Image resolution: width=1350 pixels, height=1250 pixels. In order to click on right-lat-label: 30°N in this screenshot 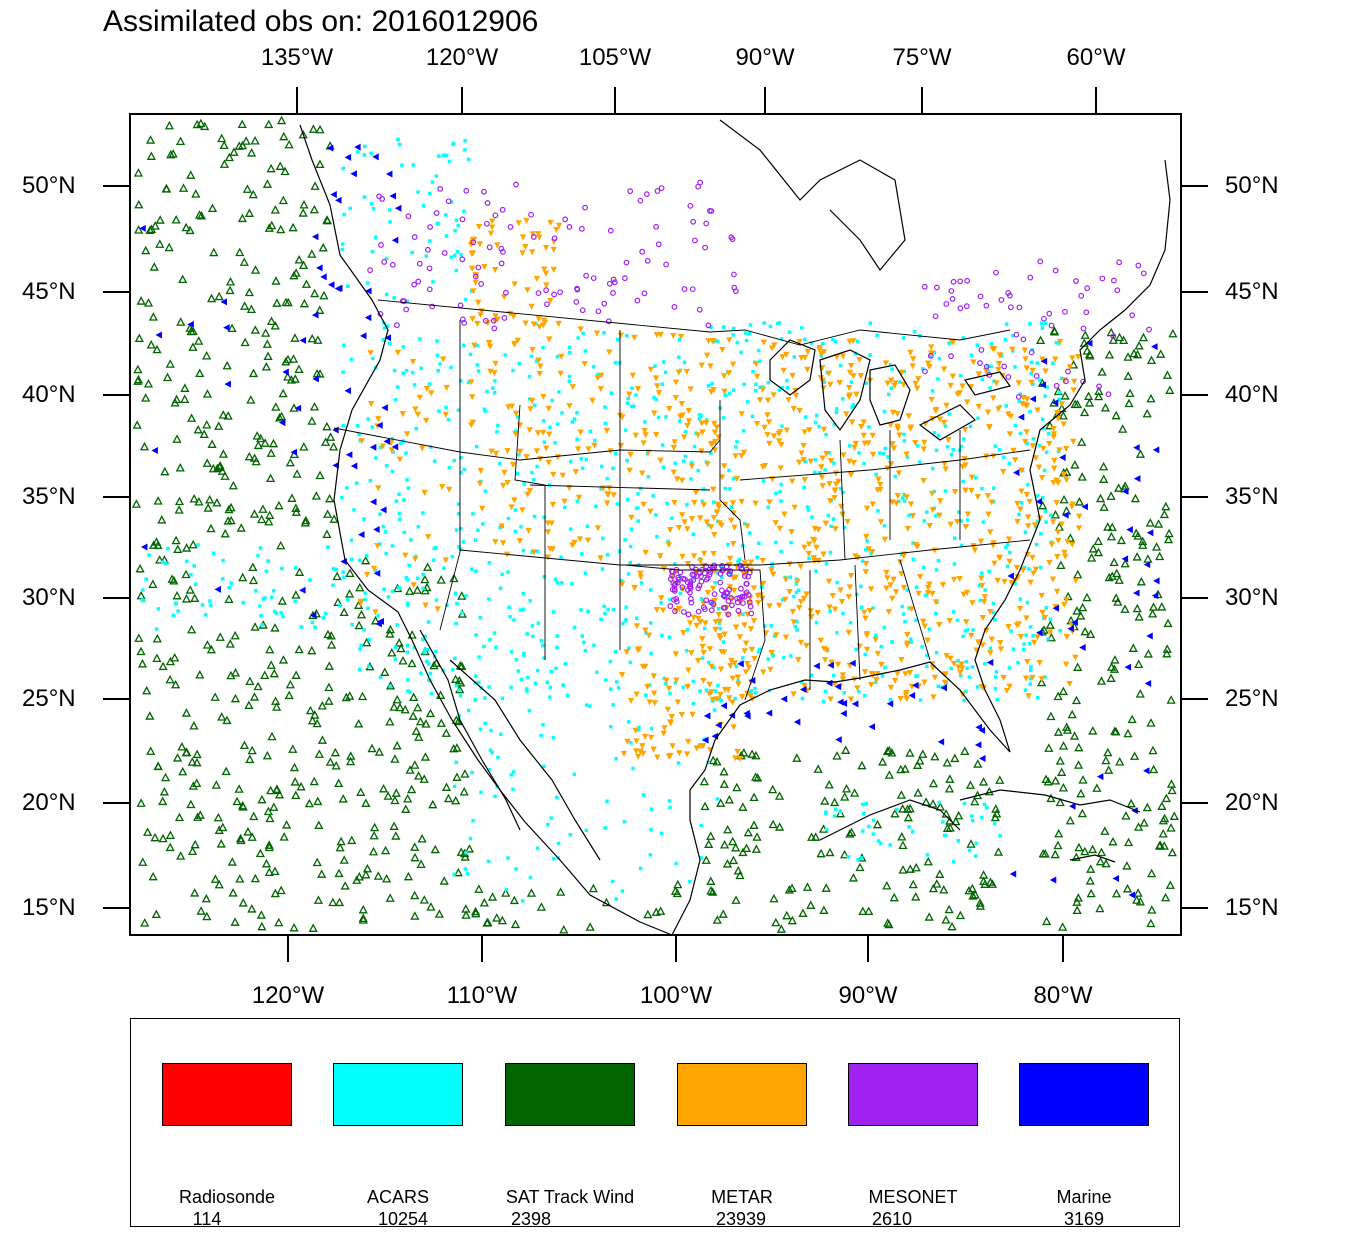, I will do `click(1252, 597)`.